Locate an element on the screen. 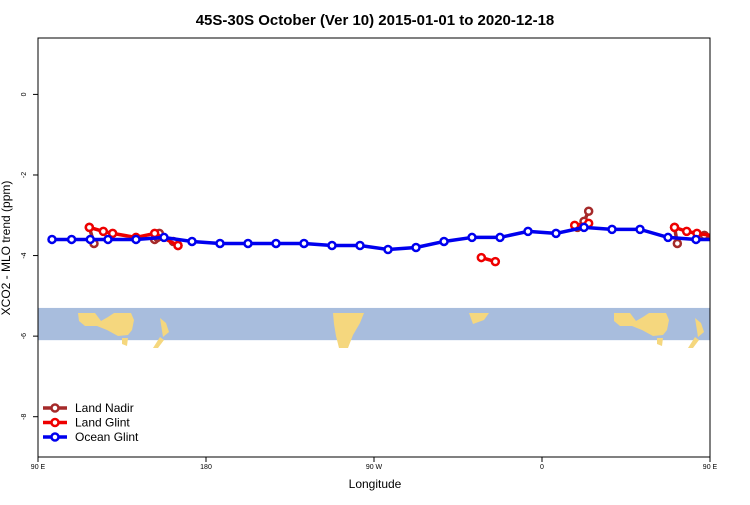 This screenshot has height=505, width=750. y-tick-label: -2 is located at coordinates (24, 175).